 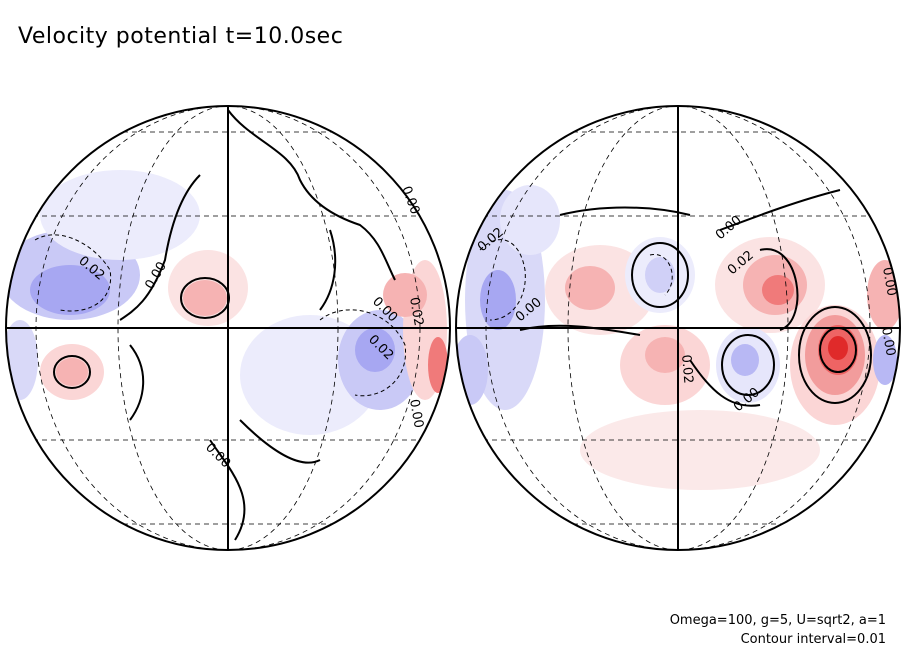 I want to click on right-pos-b-core, so click(x=778, y=290).